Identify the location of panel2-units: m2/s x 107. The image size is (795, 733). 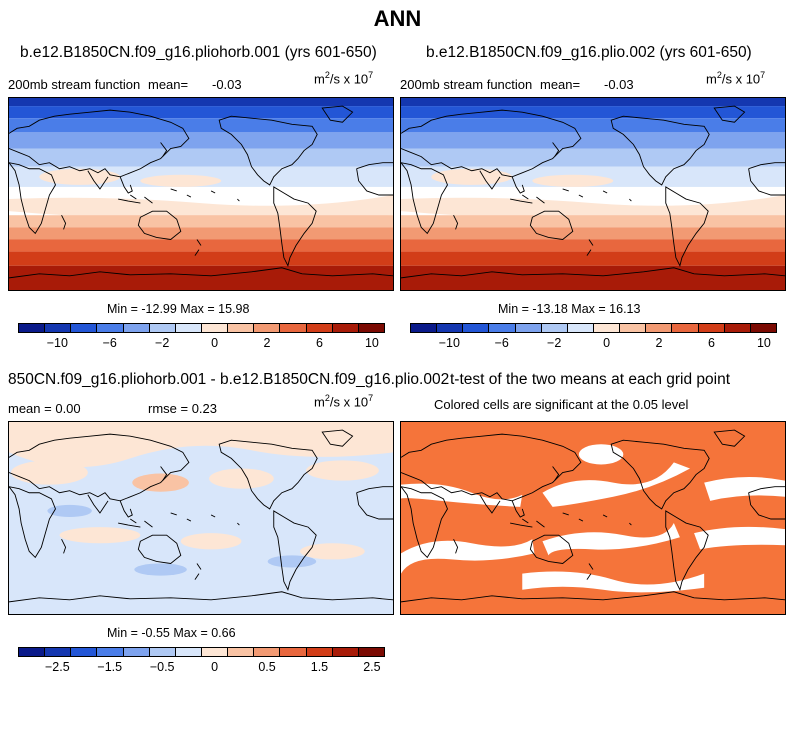
(736, 78).